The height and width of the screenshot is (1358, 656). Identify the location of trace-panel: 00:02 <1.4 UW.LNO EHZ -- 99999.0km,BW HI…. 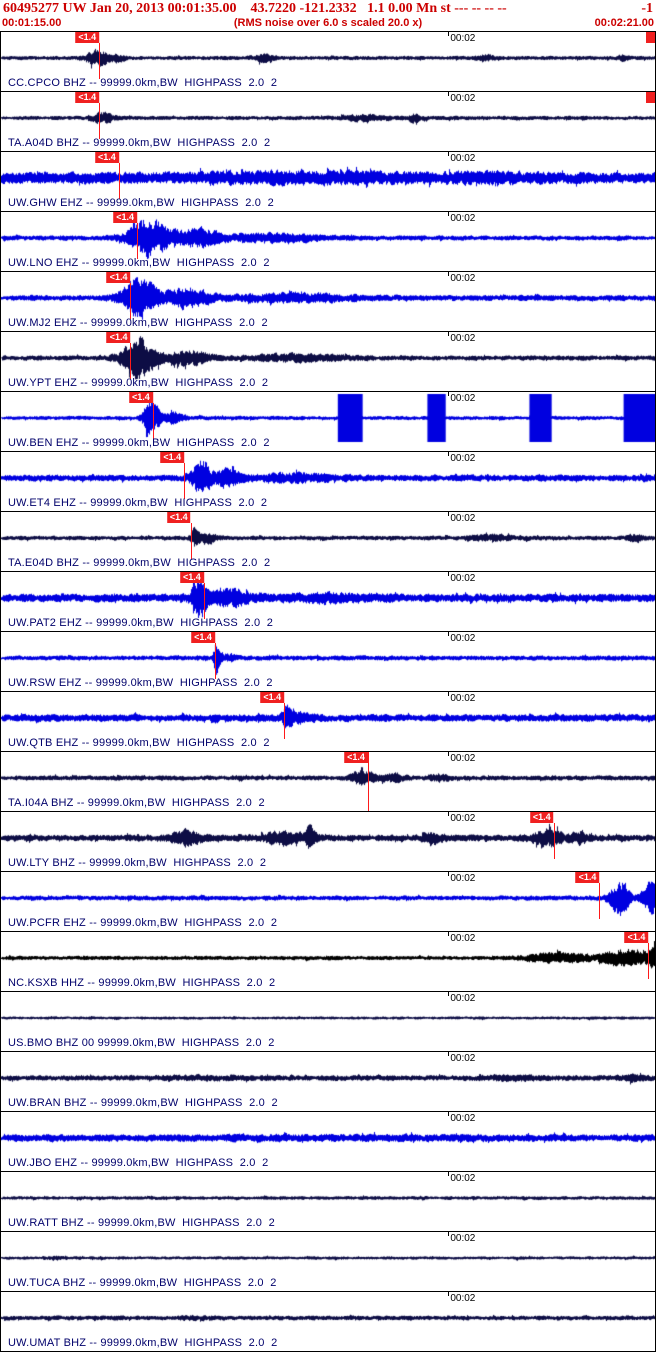
(328, 242).